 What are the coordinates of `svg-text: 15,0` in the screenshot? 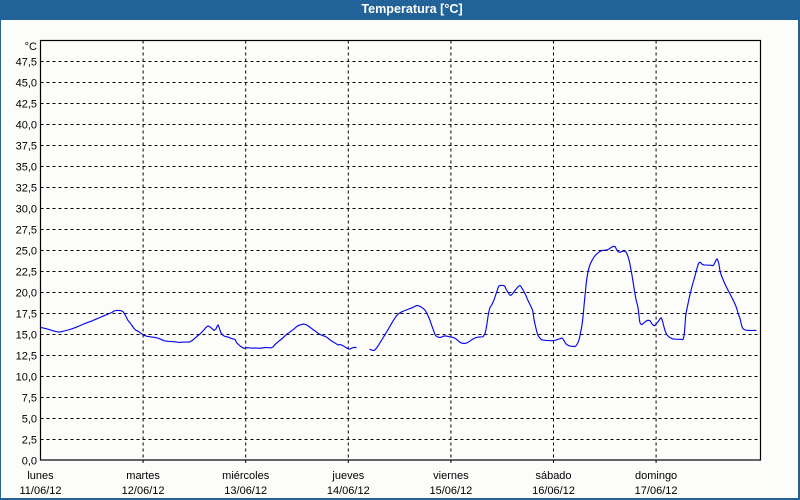 It's located at (26, 335).